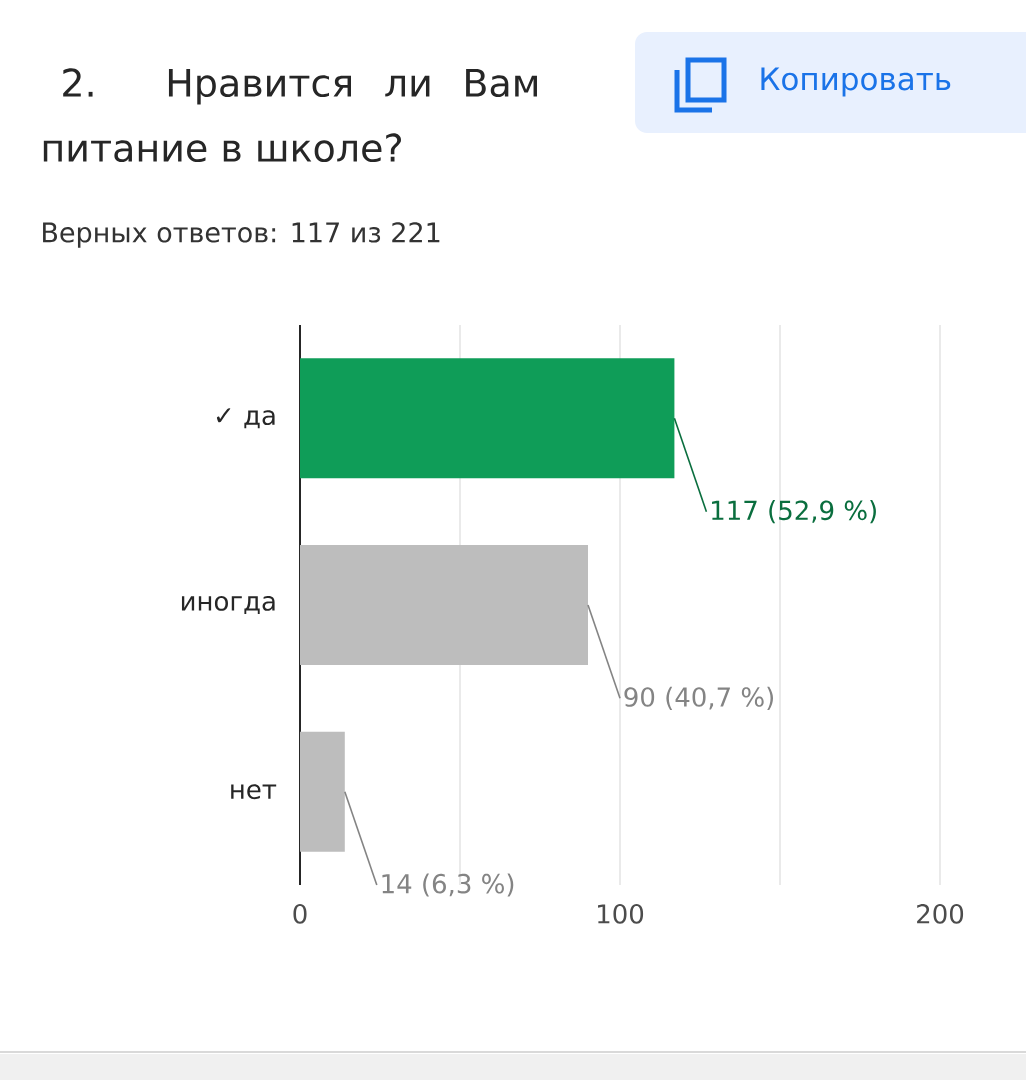 The image size is (1026, 1080). I want to click on data-label: 14 (6,3 %), so click(448, 885).